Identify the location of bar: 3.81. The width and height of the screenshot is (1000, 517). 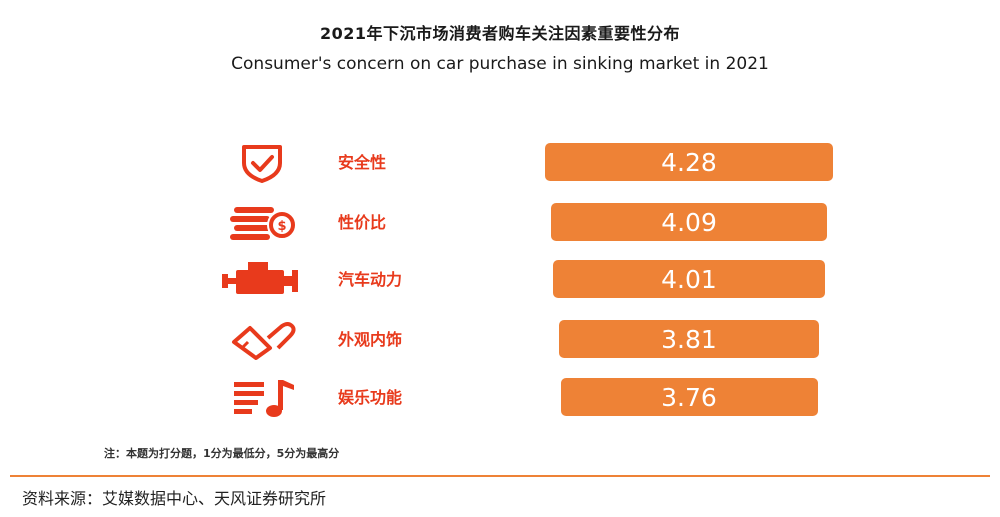
(689, 339).